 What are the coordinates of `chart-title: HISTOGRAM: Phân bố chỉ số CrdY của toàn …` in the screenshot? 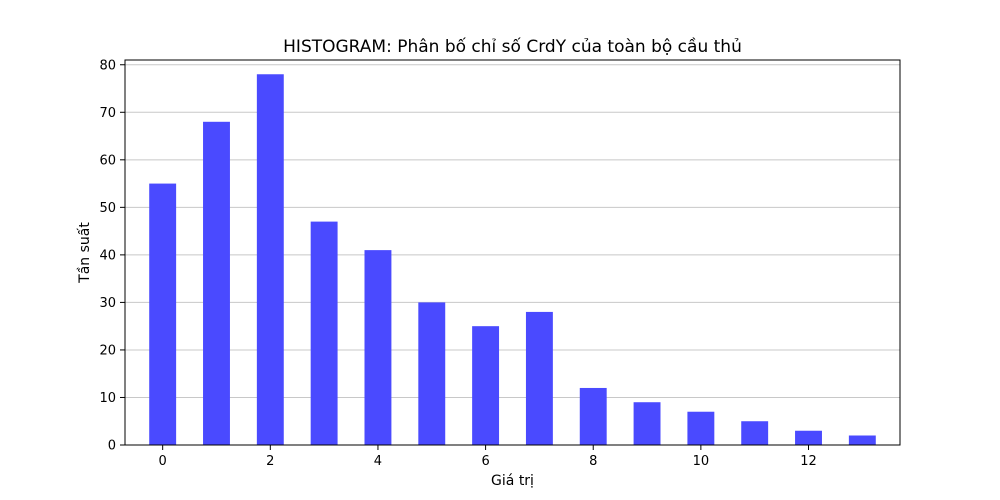 It's located at (512, 46).